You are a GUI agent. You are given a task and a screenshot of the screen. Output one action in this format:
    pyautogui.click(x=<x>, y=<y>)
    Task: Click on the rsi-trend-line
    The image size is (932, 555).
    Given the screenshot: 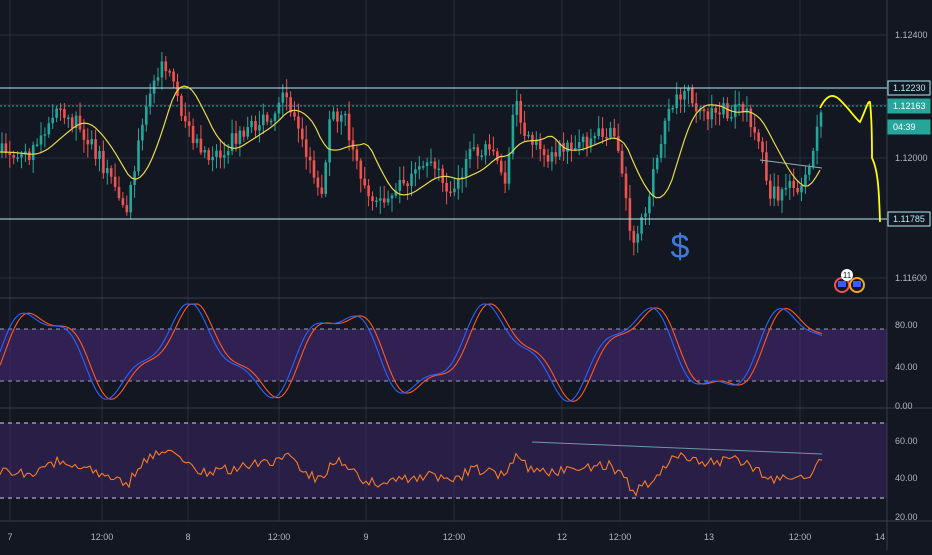 What is the action you would take?
    pyautogui.click(x=677, y=448)
    